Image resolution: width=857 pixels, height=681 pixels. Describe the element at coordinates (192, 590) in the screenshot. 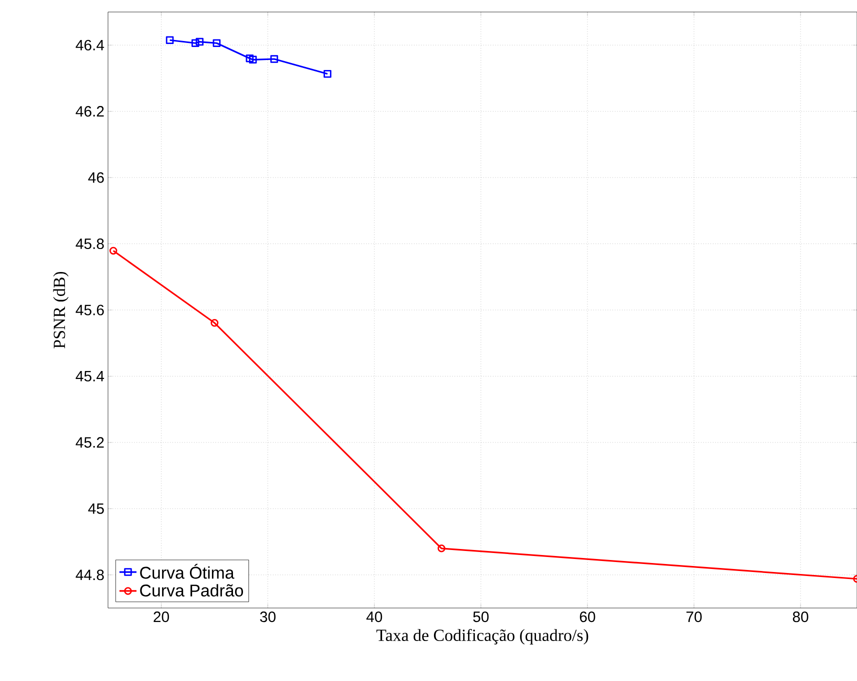

I see `legend-label: Curva Padrão` at that location.